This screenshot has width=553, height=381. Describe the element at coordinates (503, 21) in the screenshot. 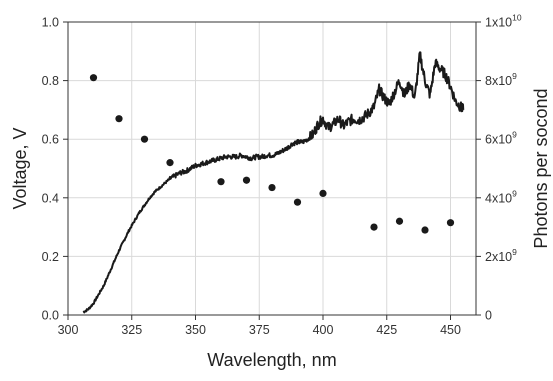

I see `y-right-tick-label: 1x10¹⁰` at that location.